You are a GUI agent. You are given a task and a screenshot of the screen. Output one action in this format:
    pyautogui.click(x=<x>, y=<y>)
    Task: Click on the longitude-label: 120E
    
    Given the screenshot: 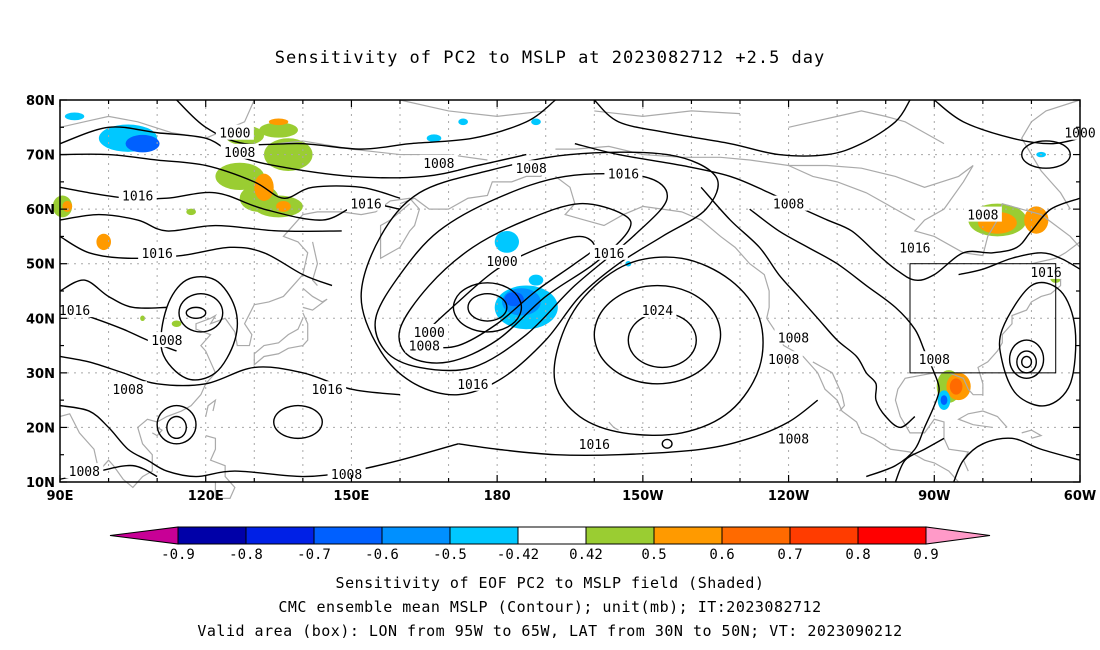 What is the action you would take?
    pyautogui.click(x=206, y=496)
    